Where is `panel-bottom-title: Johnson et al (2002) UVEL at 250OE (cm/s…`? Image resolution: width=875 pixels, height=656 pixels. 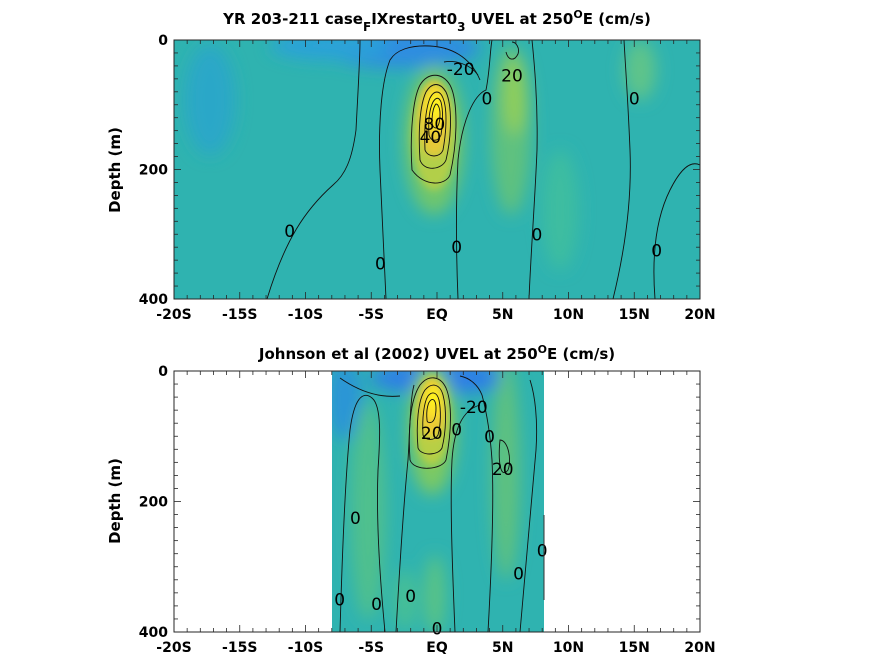 panel-bottom-title: Johnson et al (2002) UVEL at 250OE (cm/s… is located at coordinates (436, 353).